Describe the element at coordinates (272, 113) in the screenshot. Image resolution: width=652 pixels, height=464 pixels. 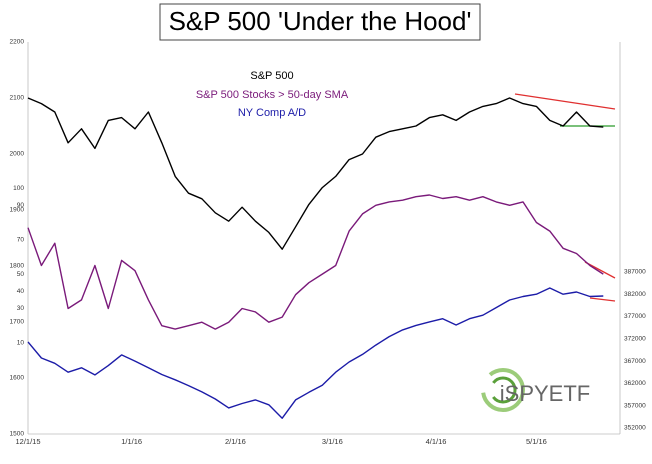
I see `legend-entry: NY Comp A/D` at that location.